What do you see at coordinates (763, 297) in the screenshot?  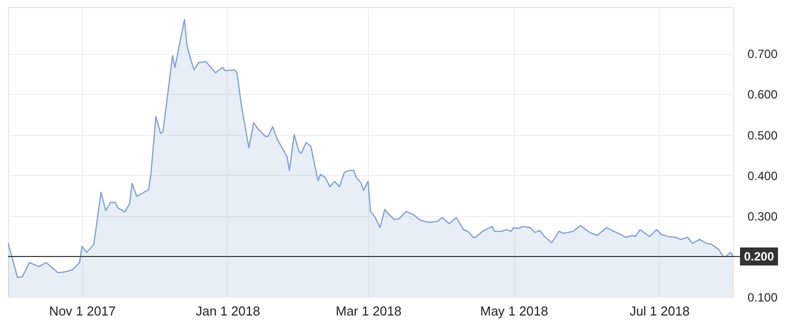 I see `y-tick-label: 0.100` at bounding box center [763, 297].